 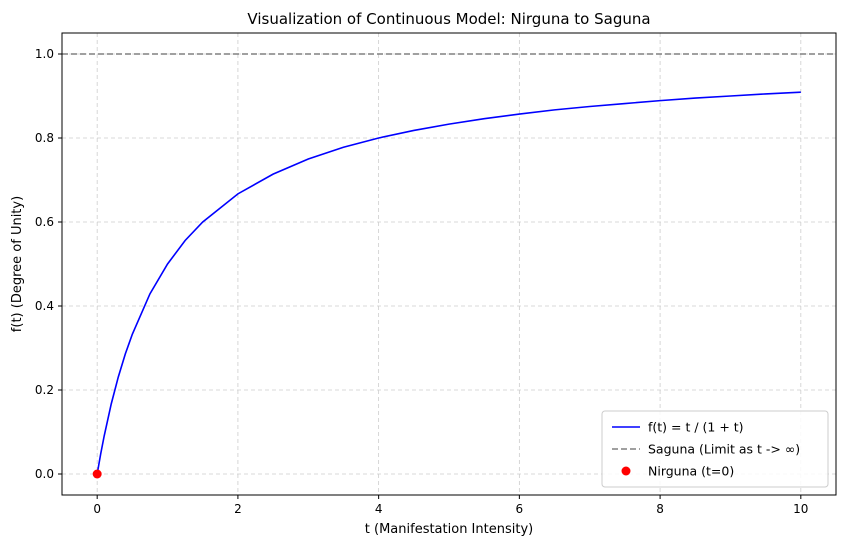 What do you see at coordinates (626, 471) in the screenshot?
I see `legend-swatch-point` at bounding box center [626, 471].